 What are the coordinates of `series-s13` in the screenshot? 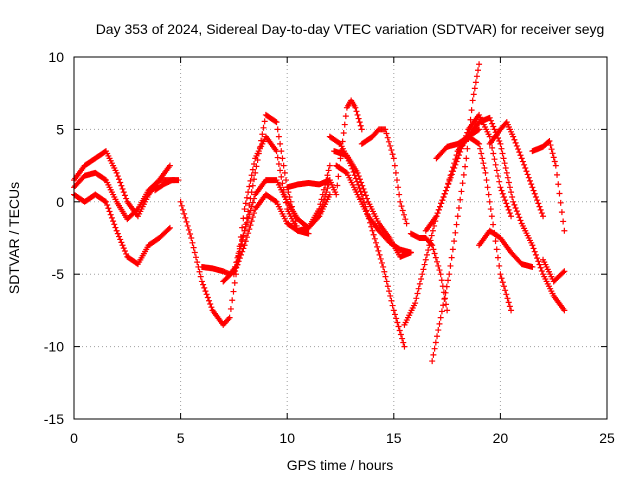 It's located at (373, 209).